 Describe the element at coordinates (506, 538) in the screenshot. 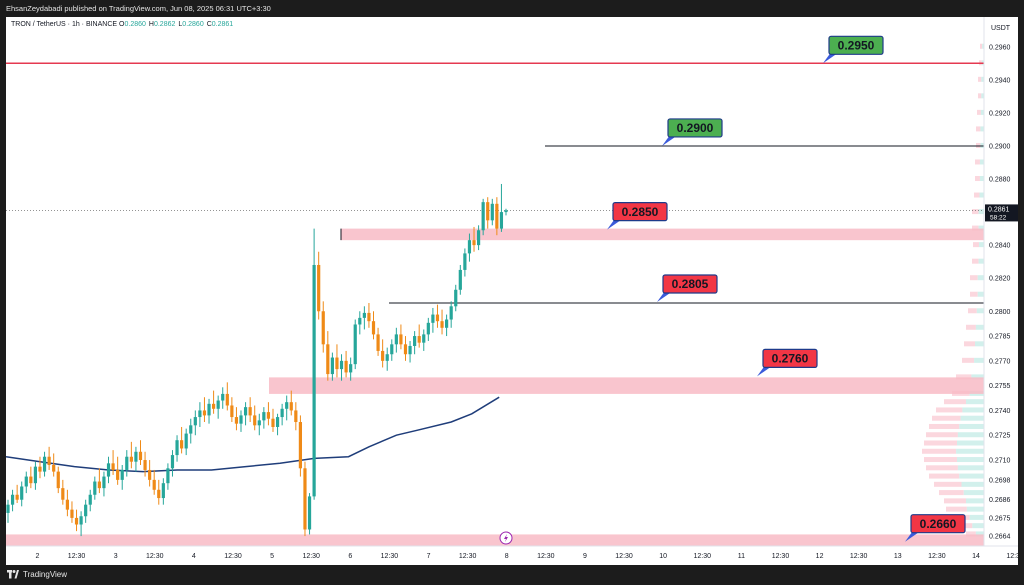

I see `flash-bolt` at that location.